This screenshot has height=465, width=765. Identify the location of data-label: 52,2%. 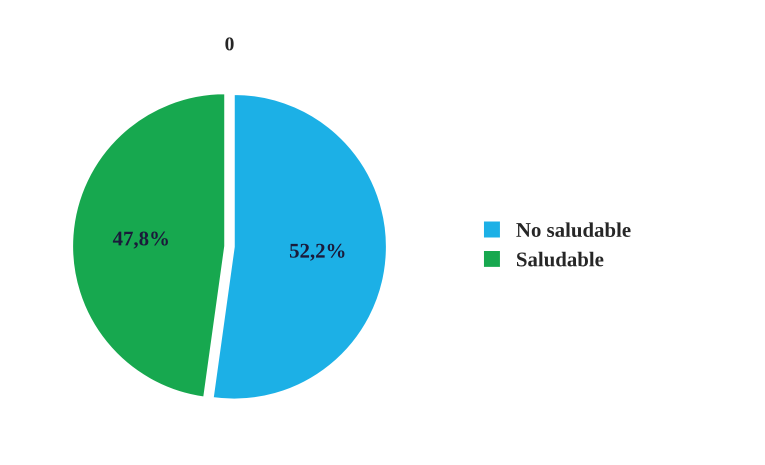
(317, 252).